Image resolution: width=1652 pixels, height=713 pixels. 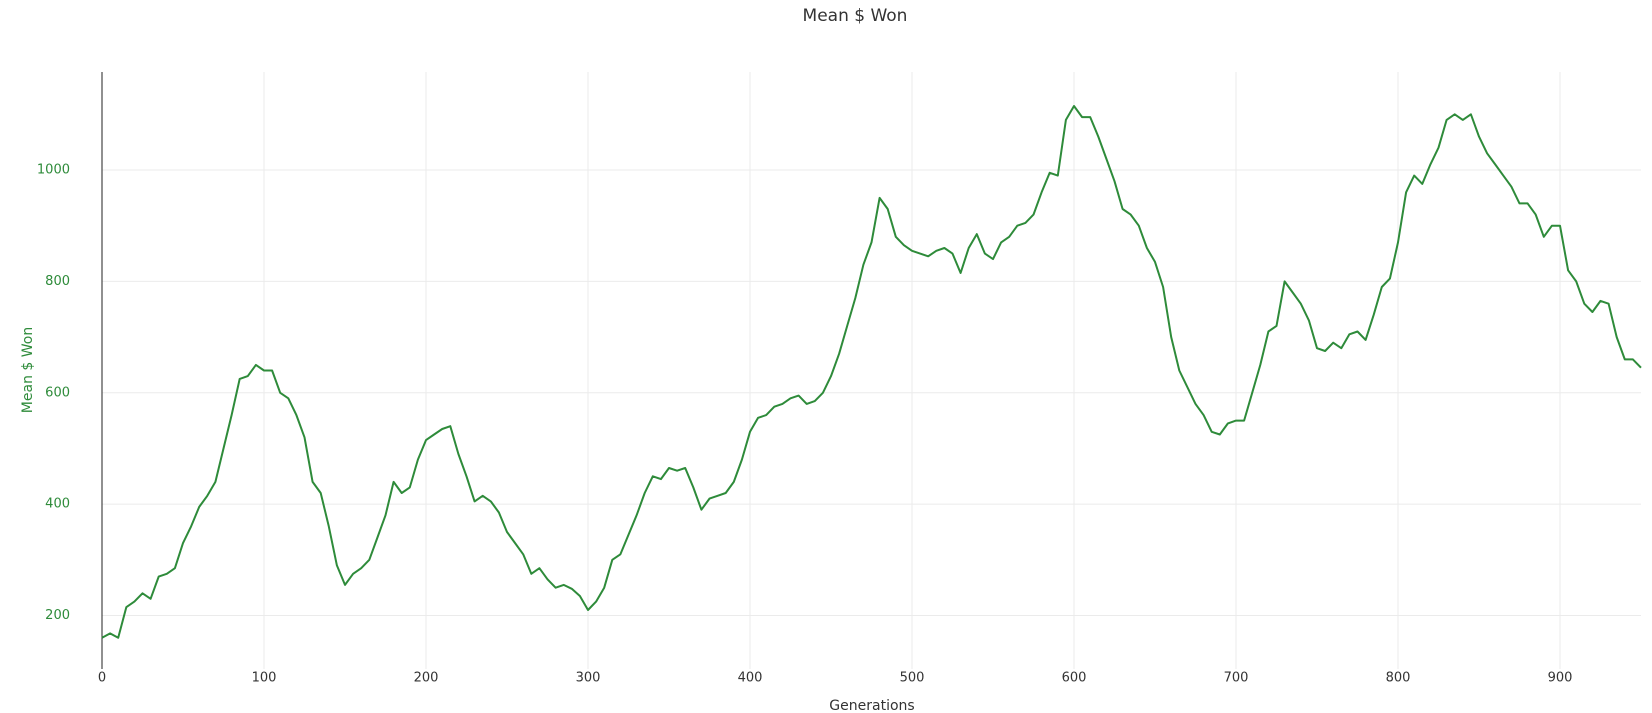 What do you see at coordinates (28, 370) in the screenshot?
I see `y-axis-title: Mean $ Won` at bounding box center [28, 370].